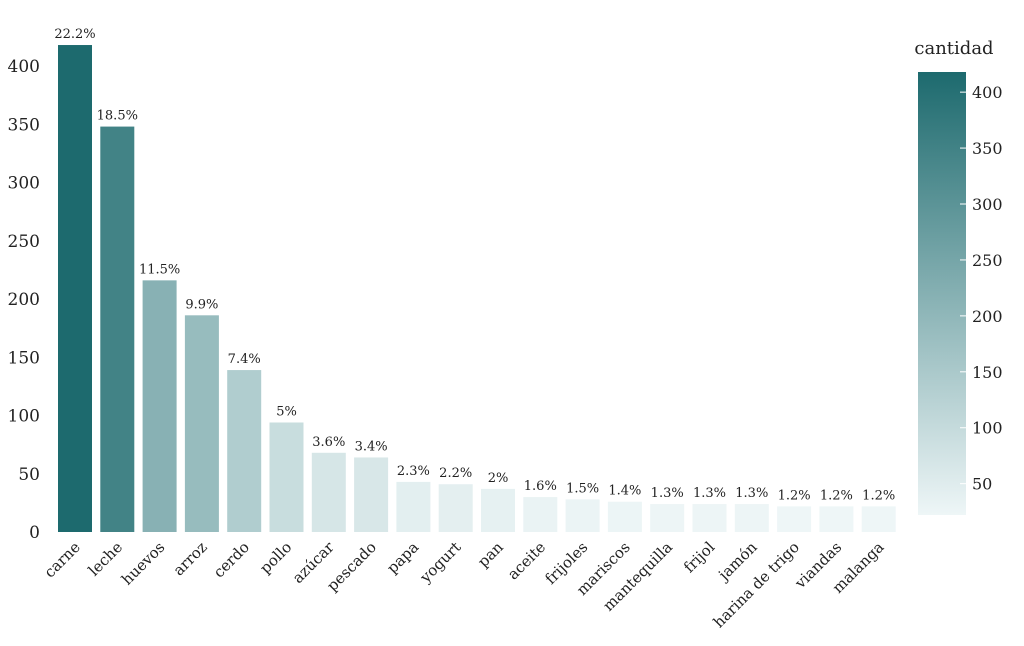 Image resolution: width=1024 pixels, height=646 pixels. What do you see at coordinates (987, 204) in the screenshot?
I see `colorbar-tick-label: 300` at bounding box center [987, 204].